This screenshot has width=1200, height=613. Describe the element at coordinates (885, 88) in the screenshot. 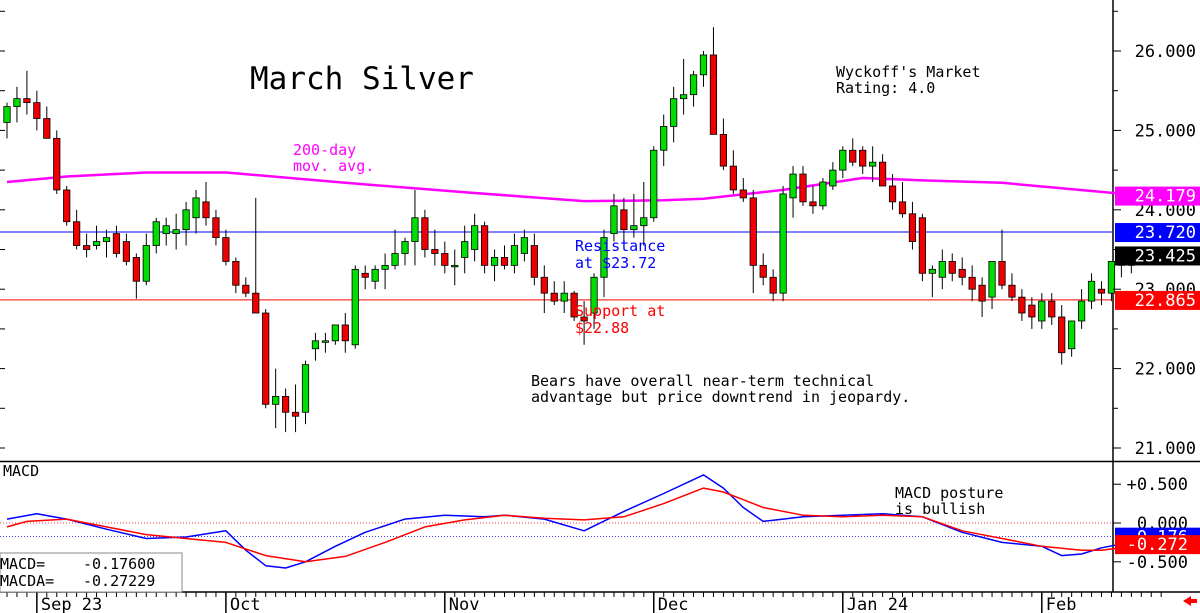

I see `rating-line-2: Rating: 4.0` at that location.